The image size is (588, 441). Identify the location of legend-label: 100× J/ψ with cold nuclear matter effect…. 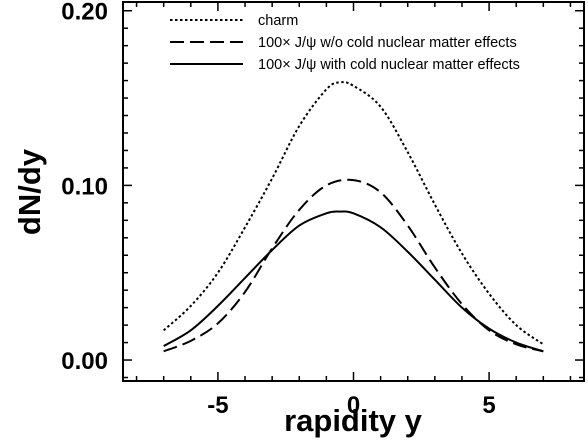
(389, 65).